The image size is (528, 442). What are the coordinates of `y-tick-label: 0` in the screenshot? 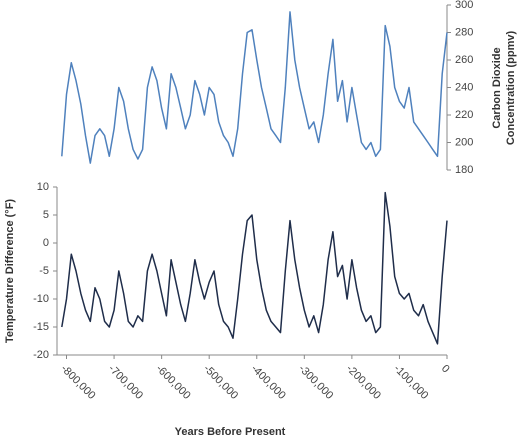 It's located at (46, 243).